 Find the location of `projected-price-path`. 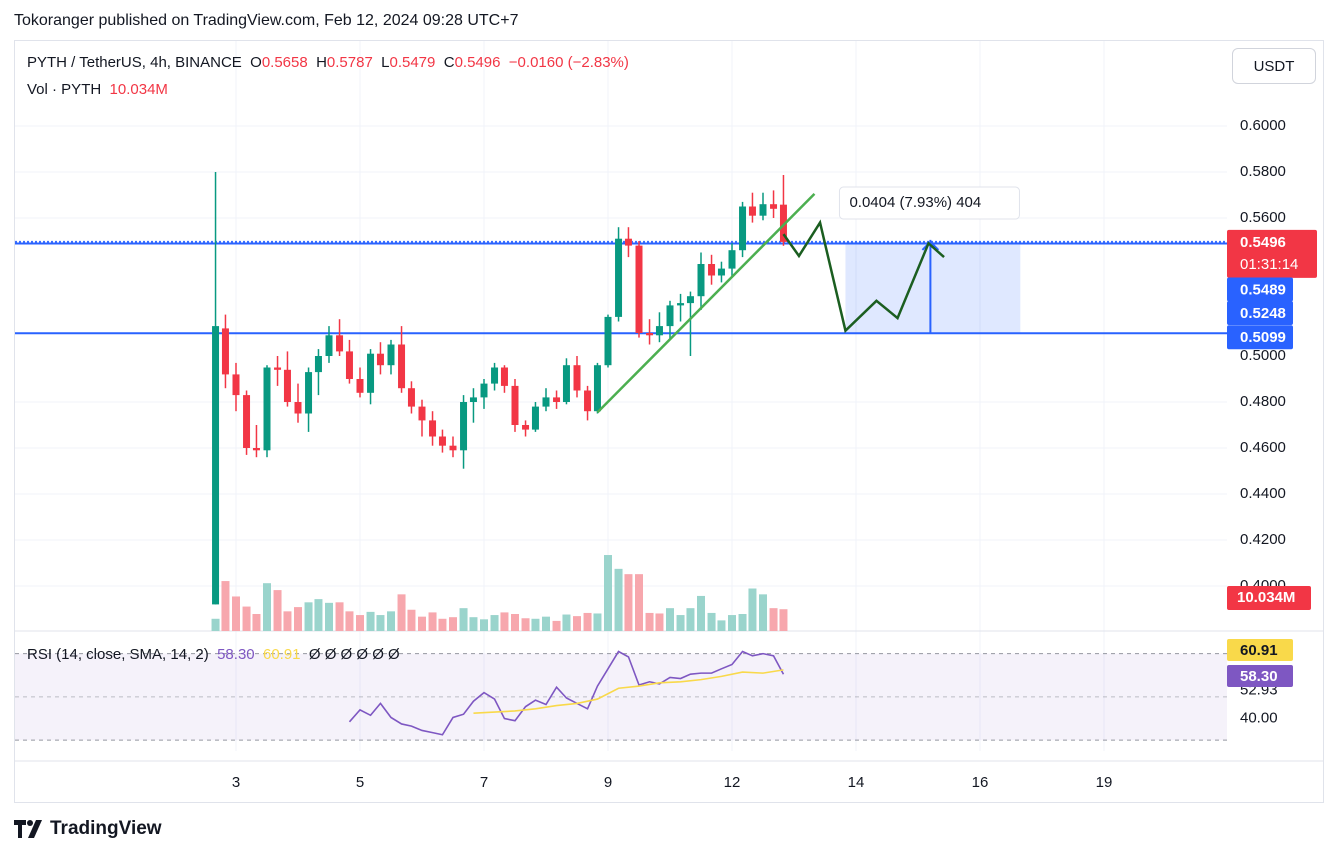

projected-price-path is located at coordinates (863, 276).